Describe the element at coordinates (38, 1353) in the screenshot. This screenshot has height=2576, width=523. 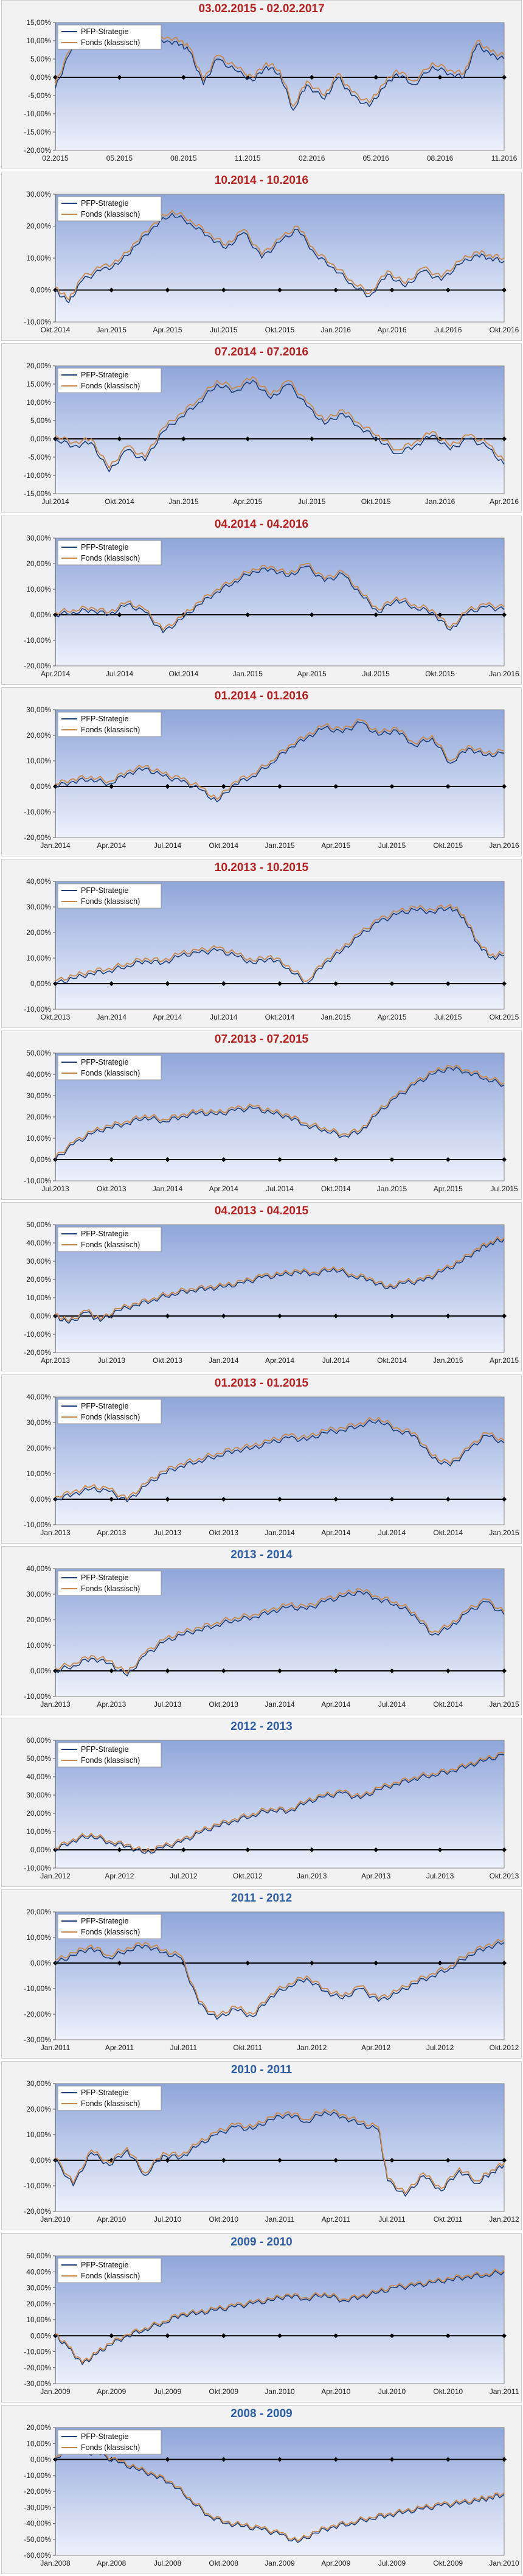
I see `y-tick-label: -20,00%` at that location.